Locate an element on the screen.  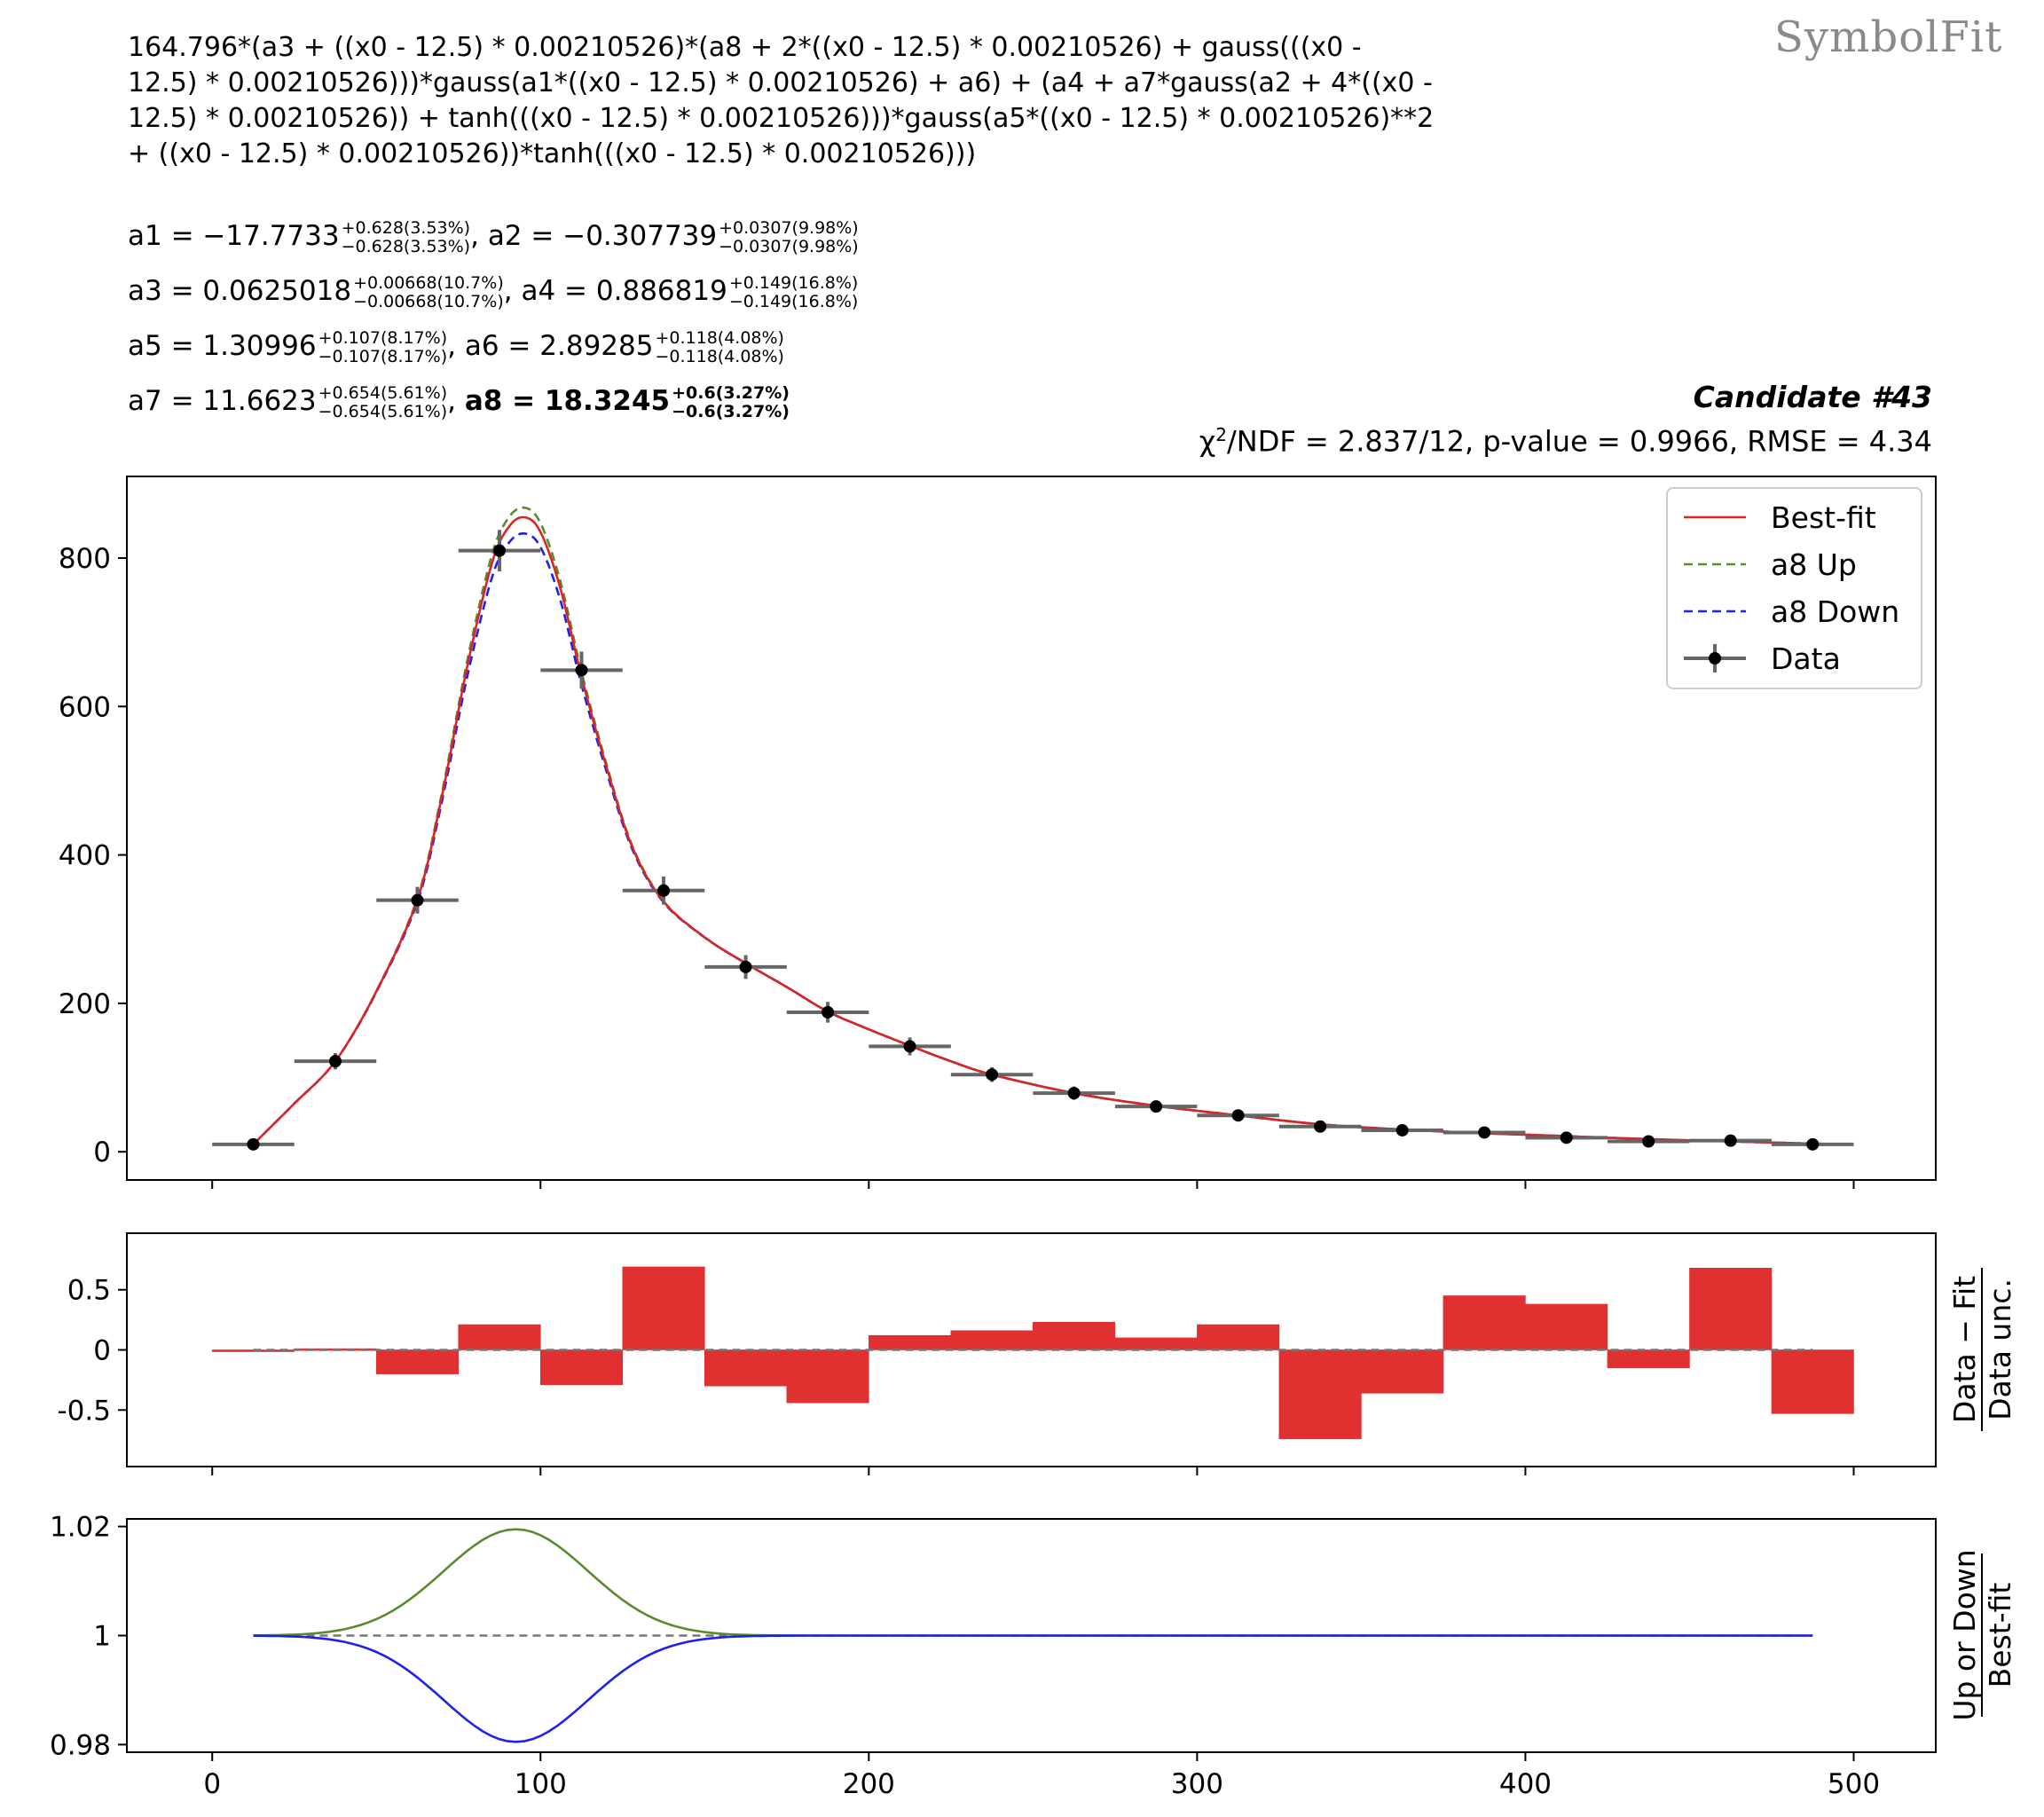
y-tick-label: 0.98 is located at coordinates (80, 1745).